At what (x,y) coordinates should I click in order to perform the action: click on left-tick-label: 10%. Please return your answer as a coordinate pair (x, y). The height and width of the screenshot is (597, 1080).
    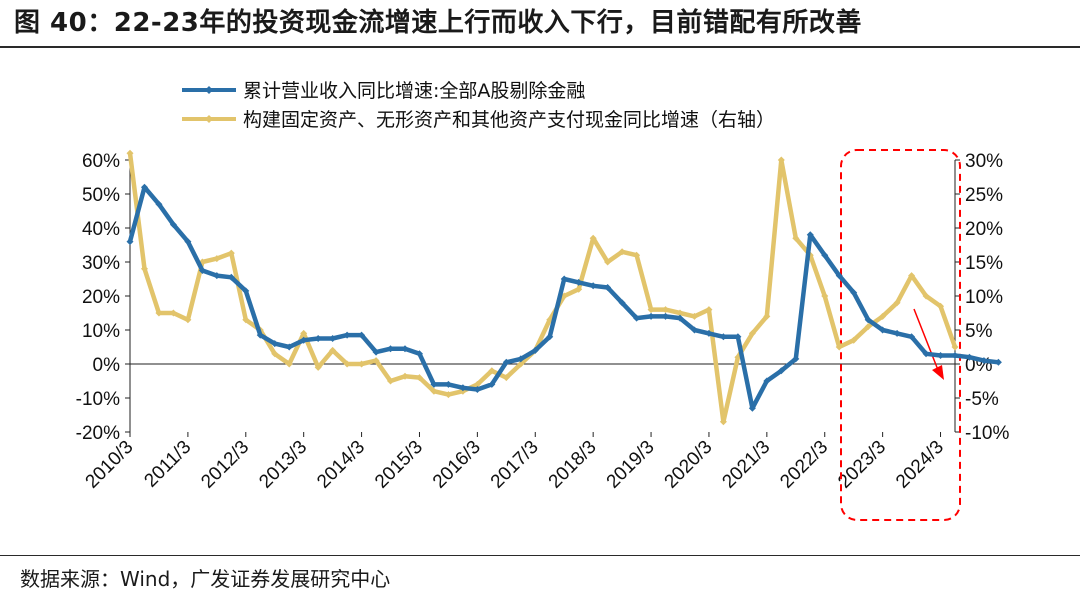
    Looking at the image, I should click on (101, 331).